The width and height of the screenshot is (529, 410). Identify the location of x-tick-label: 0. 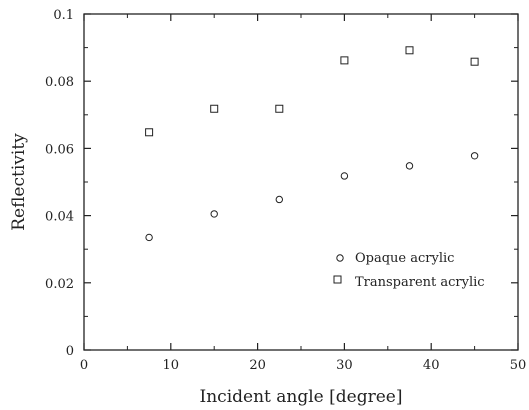
(84, 365).